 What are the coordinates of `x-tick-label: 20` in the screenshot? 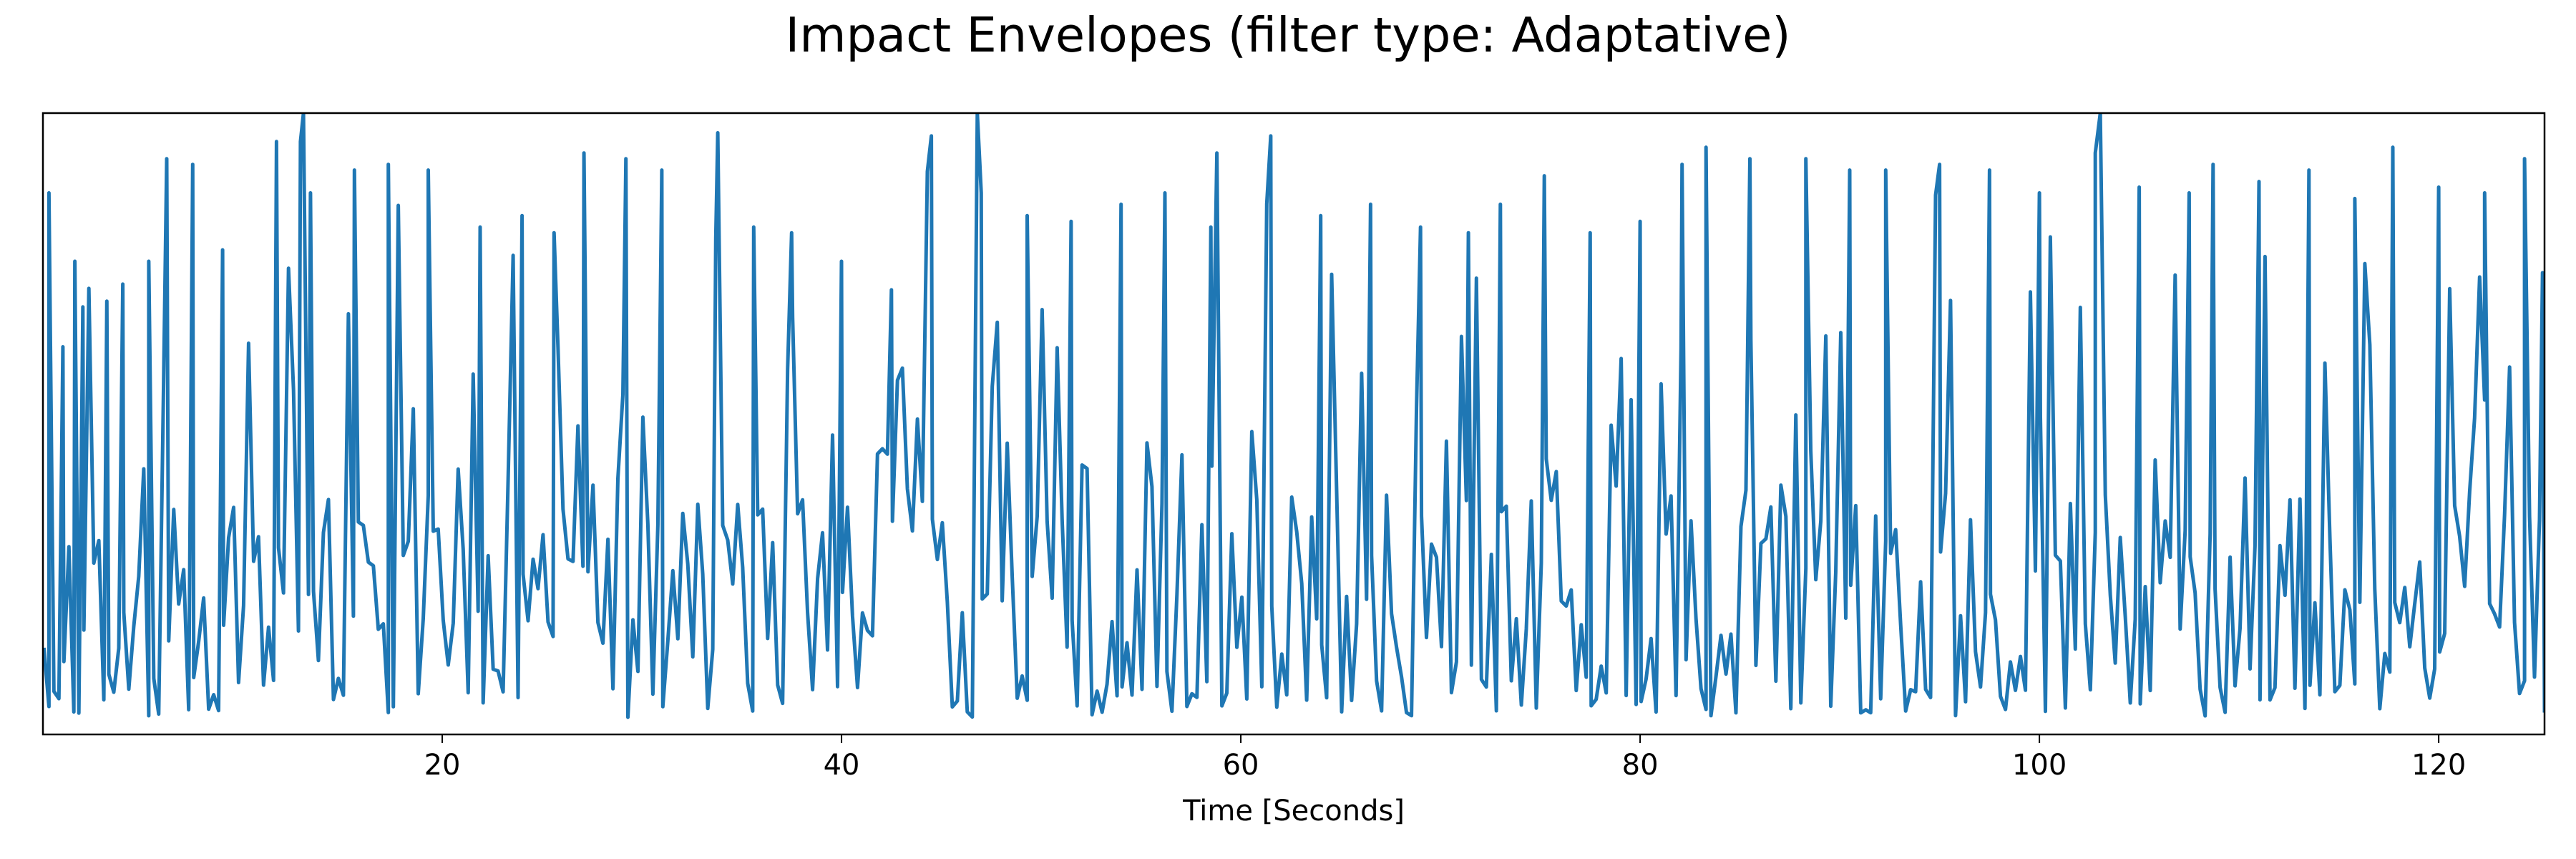 It's located at (442, 765).